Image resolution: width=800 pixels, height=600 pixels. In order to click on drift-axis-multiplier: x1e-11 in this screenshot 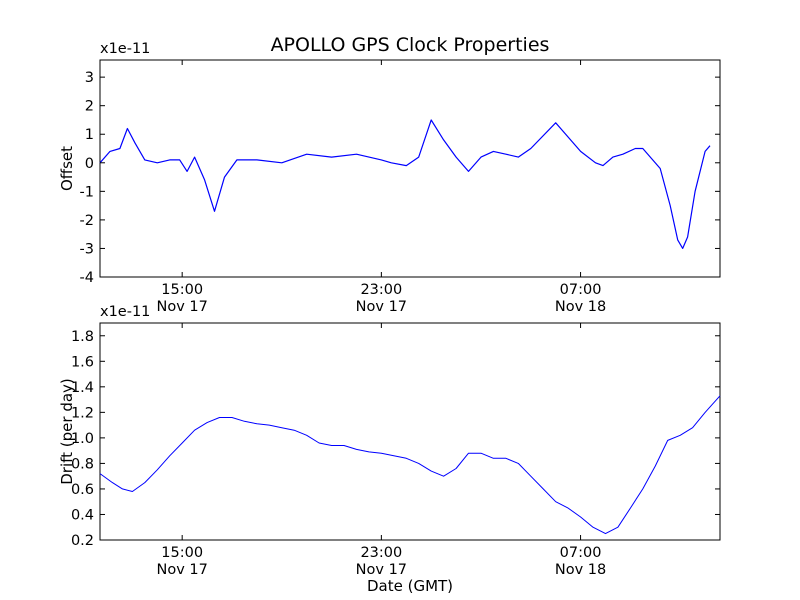, I will do `click(125, 312)`.